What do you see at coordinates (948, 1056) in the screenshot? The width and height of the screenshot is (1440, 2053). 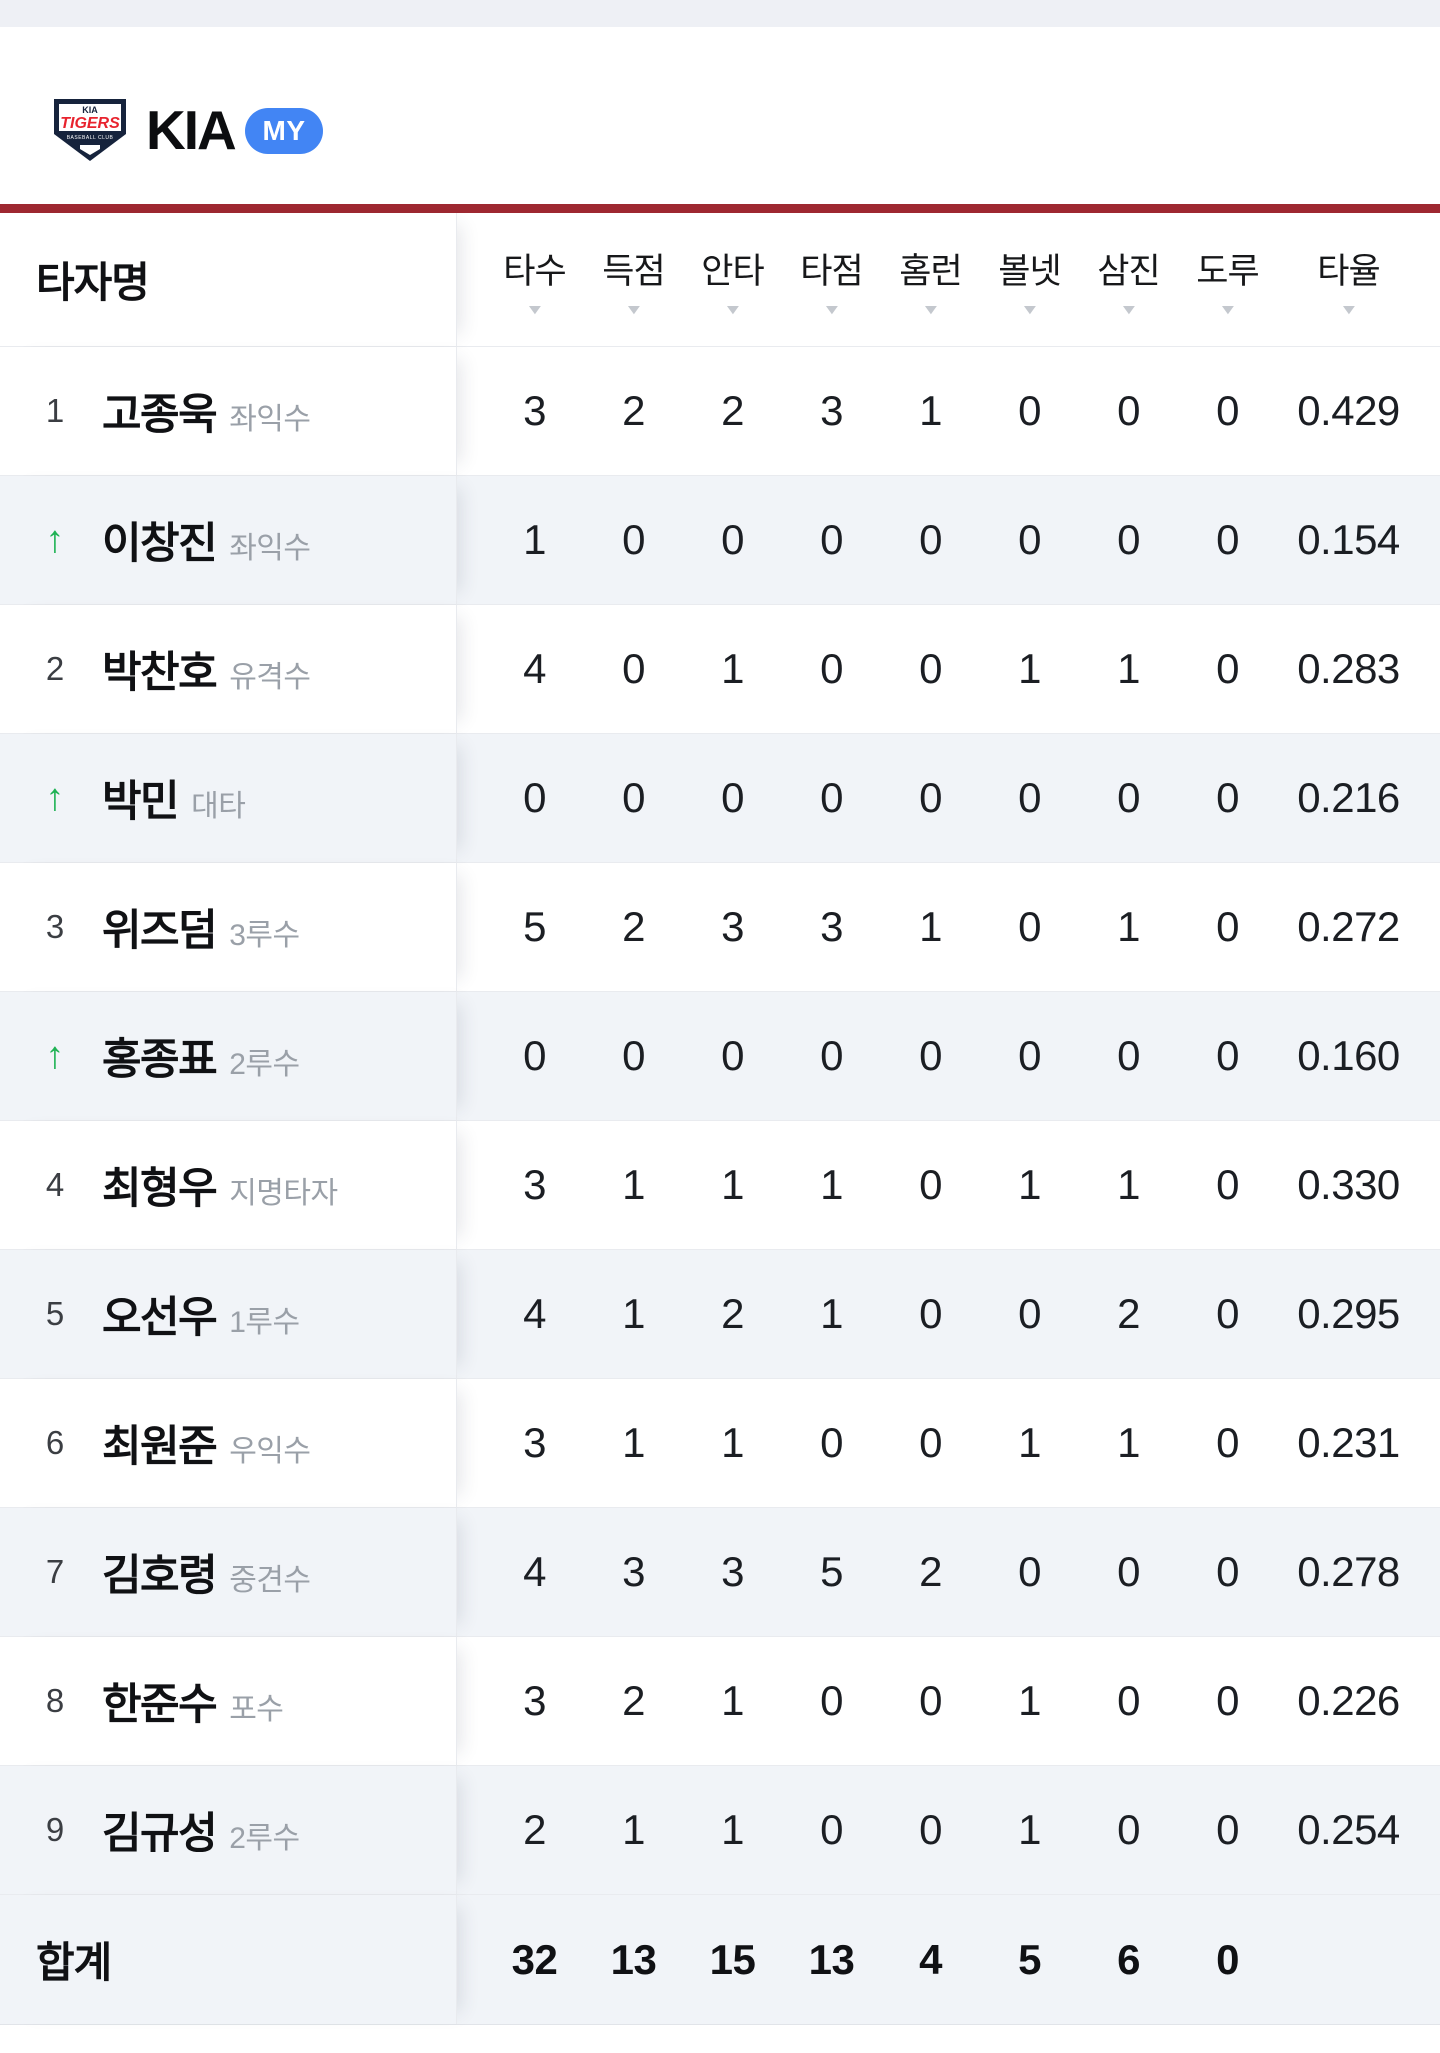 I see `batter-stats: 0 0 0 0 0 0 0 0 0.160` at bounding box center [948, 1056].